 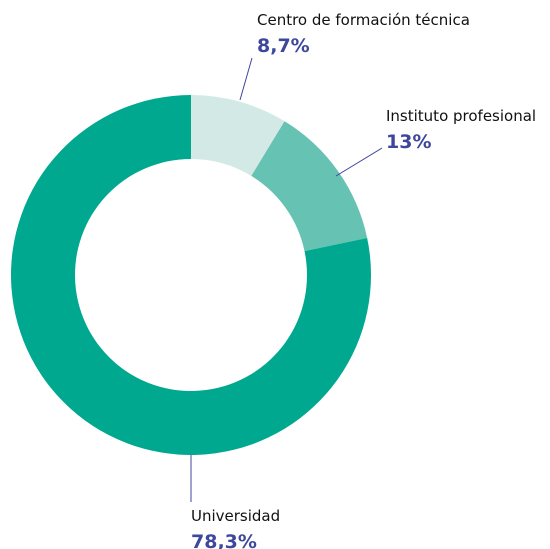 What do you see at coordinates (235, 516) in the screenshot?
I see `category-label: Universidad` at bounding box center [235, 516].